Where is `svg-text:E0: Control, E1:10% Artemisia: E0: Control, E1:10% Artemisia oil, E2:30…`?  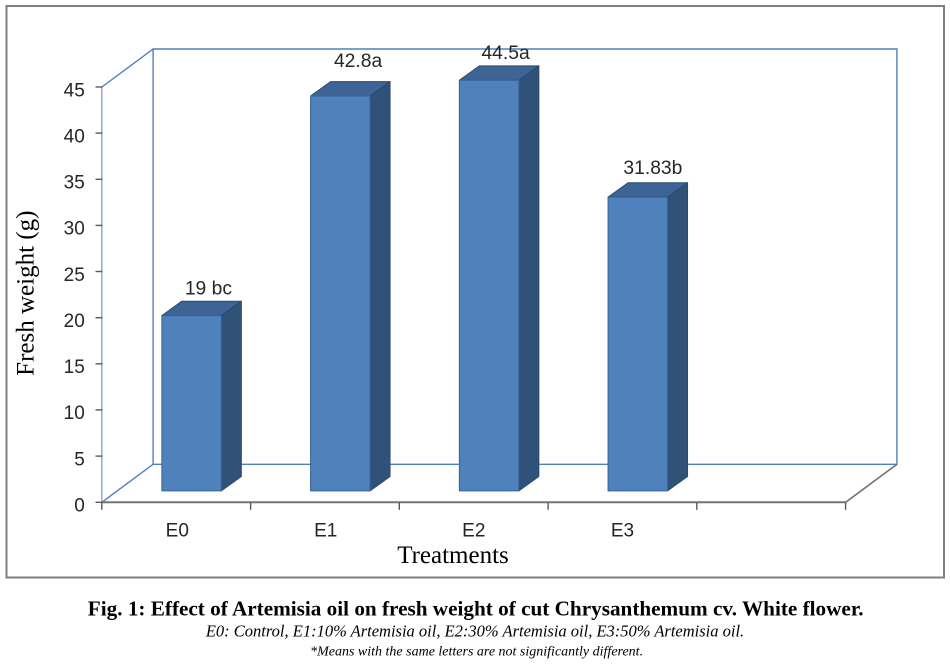 svg-text:E0: Control, E1:10% Artemisia: E0: Control, E1:10% Artemisia oil, E2:30… is located at coordinates (474, 630).